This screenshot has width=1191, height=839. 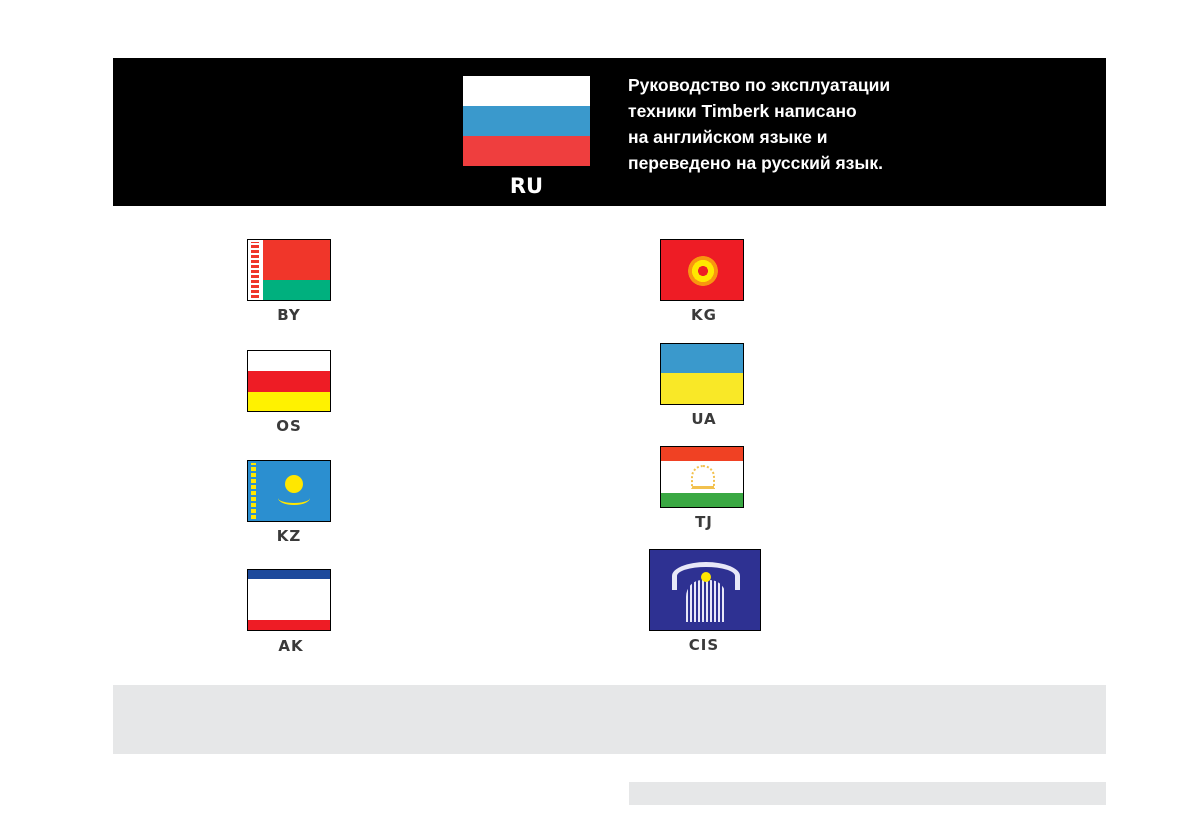 What do you see at coordinates (289, 600) in the screenshot?
I see `flag-ak` at bounding box center [289, 600].